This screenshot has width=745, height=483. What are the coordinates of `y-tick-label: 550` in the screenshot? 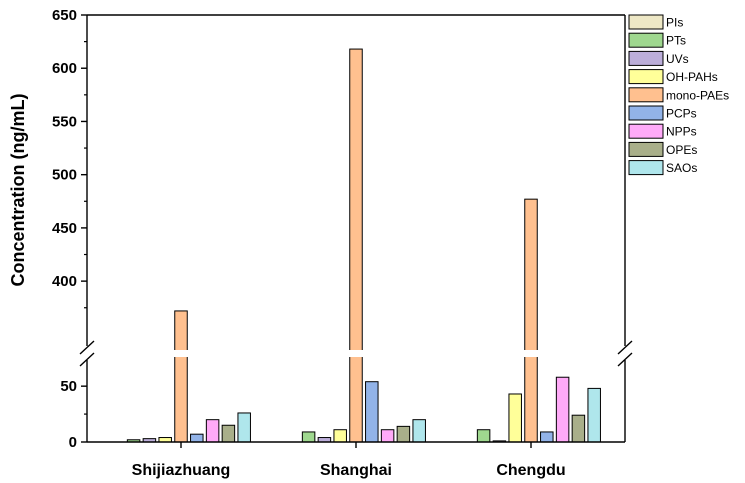 It's located at (64, 121).